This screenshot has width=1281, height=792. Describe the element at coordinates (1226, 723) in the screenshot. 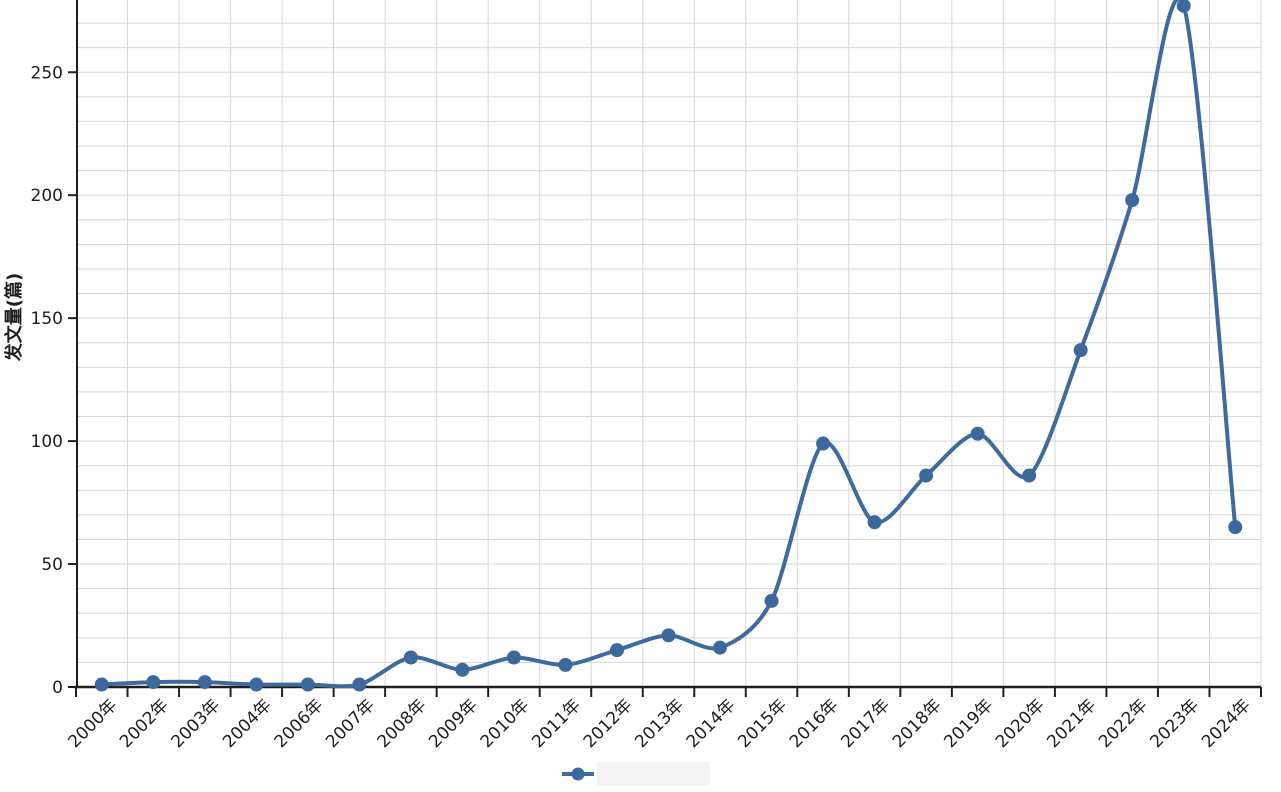

I see `x-tick-label: 2024年` at that location.